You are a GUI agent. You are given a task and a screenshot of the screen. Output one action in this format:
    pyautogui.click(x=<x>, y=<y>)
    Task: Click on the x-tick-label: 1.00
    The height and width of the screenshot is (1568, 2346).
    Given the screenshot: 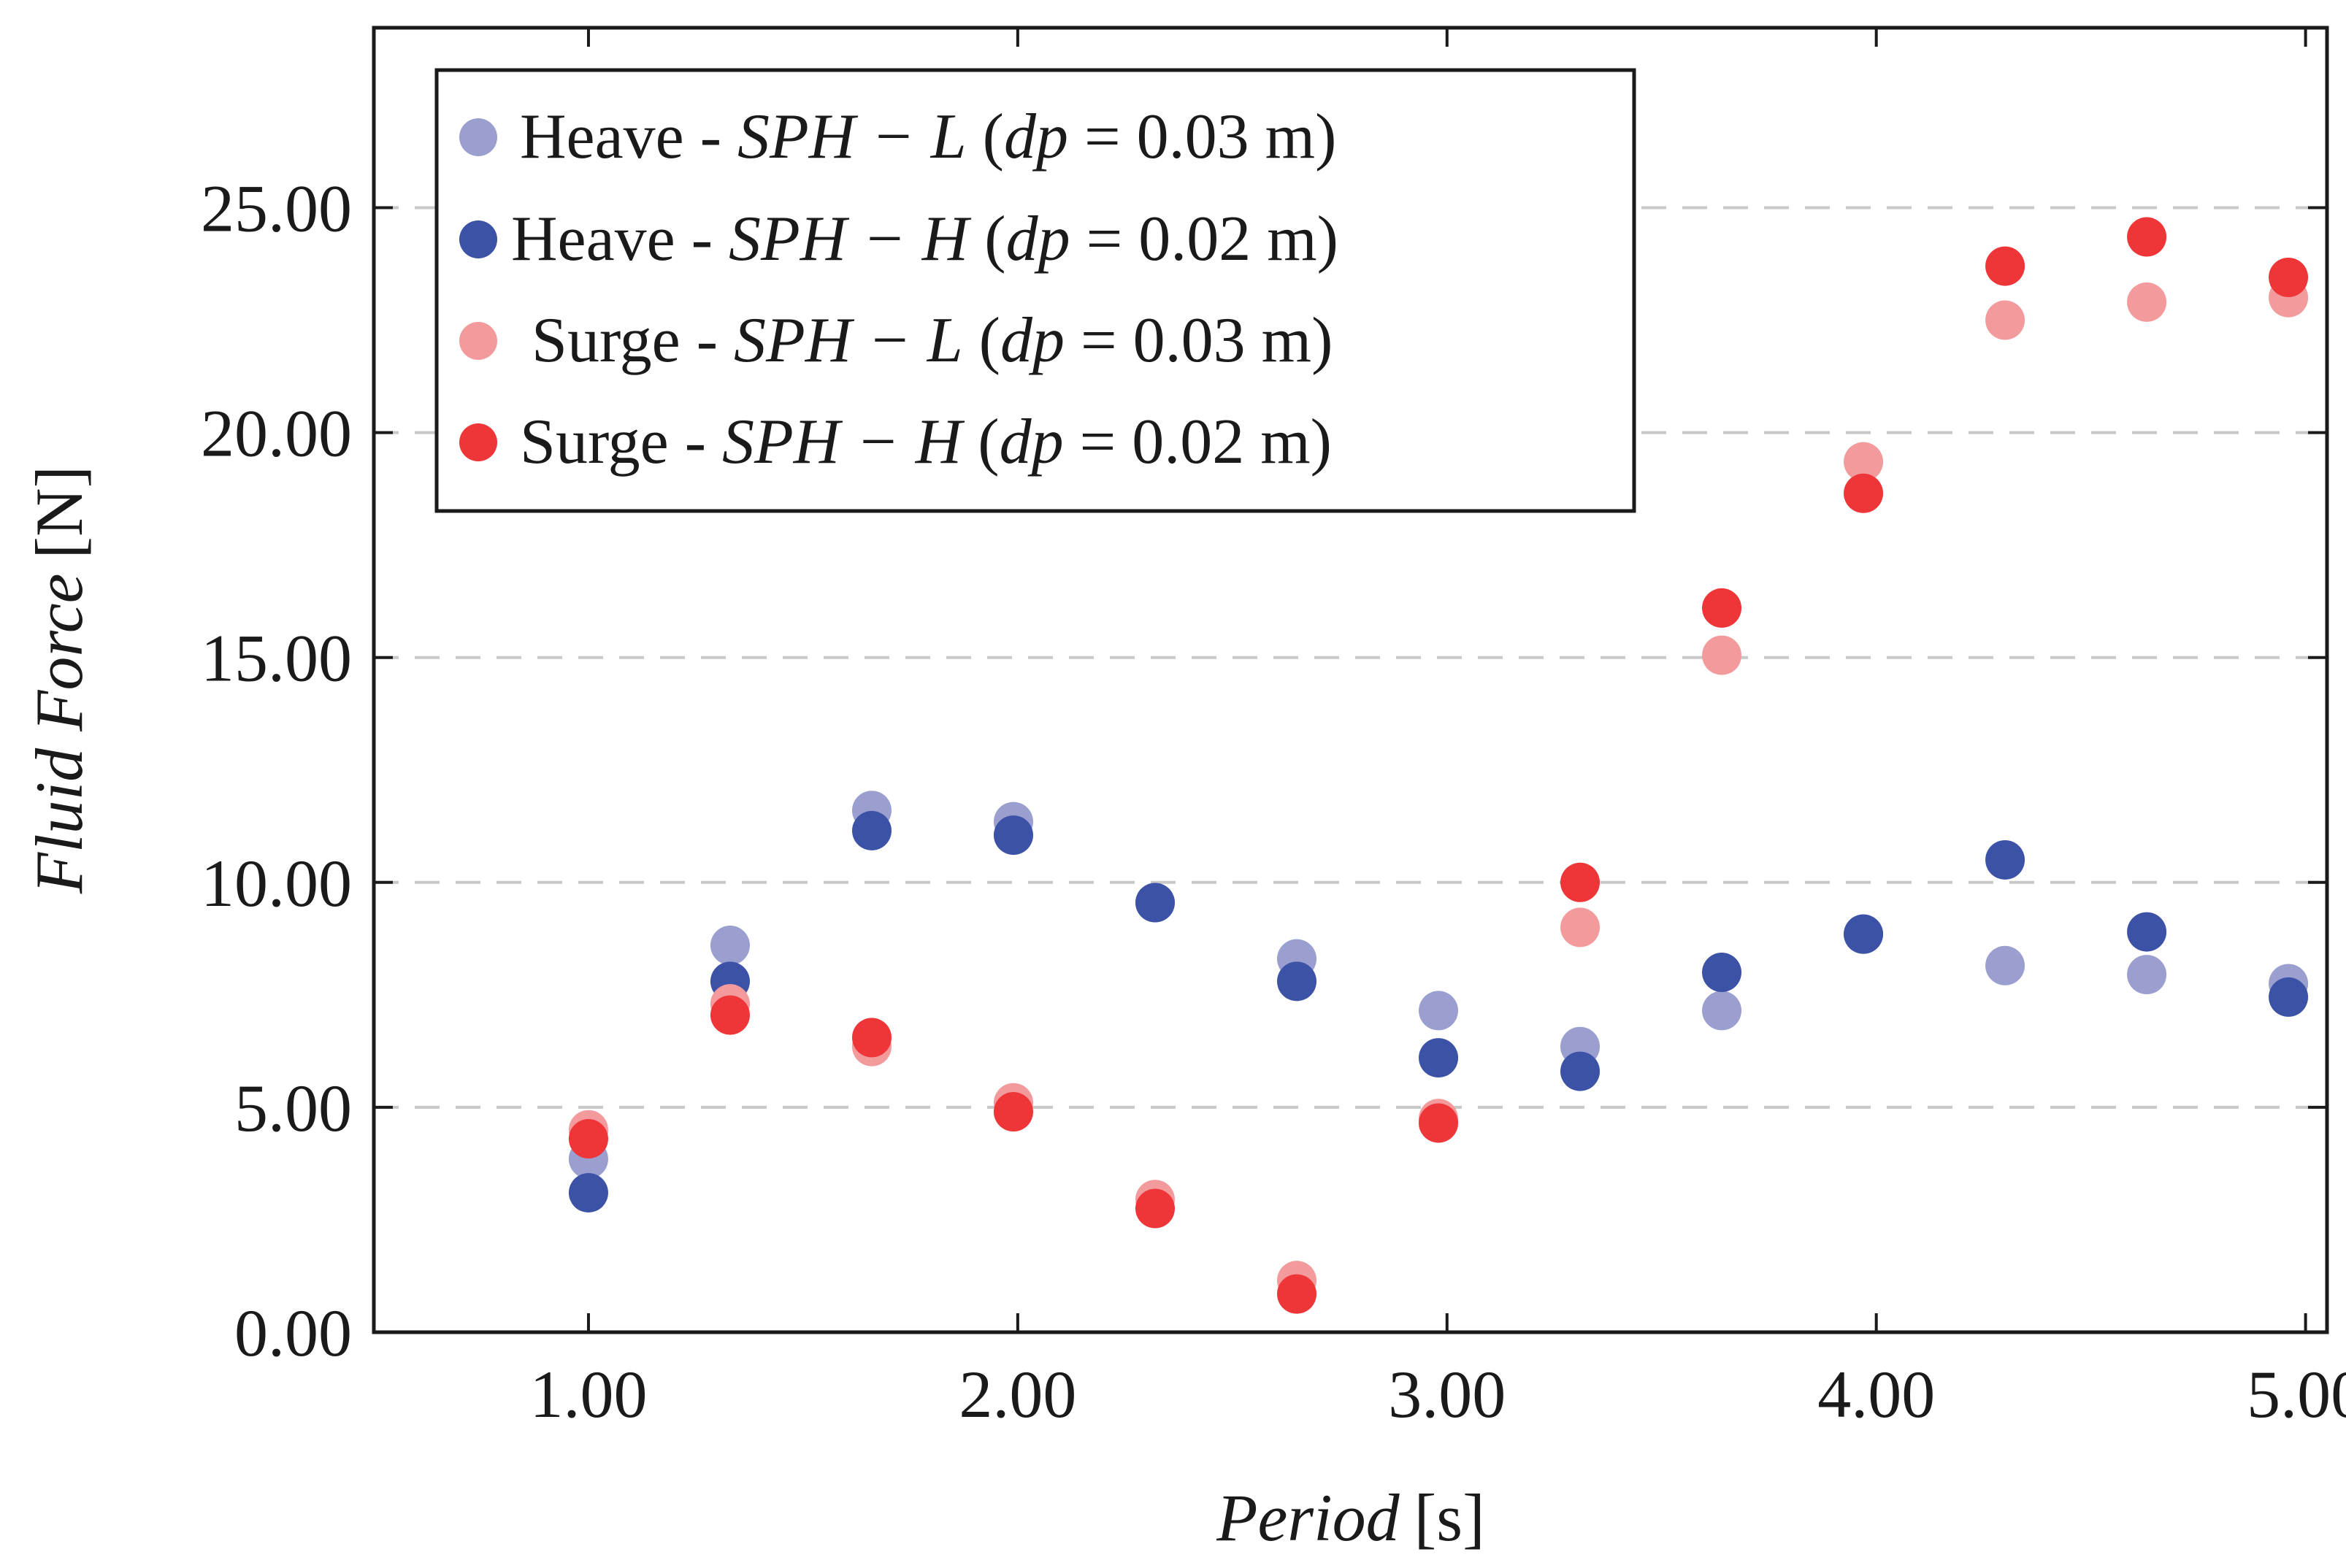 What is the action you would take?
    pyautogui.click(x=588, y=1394)
    